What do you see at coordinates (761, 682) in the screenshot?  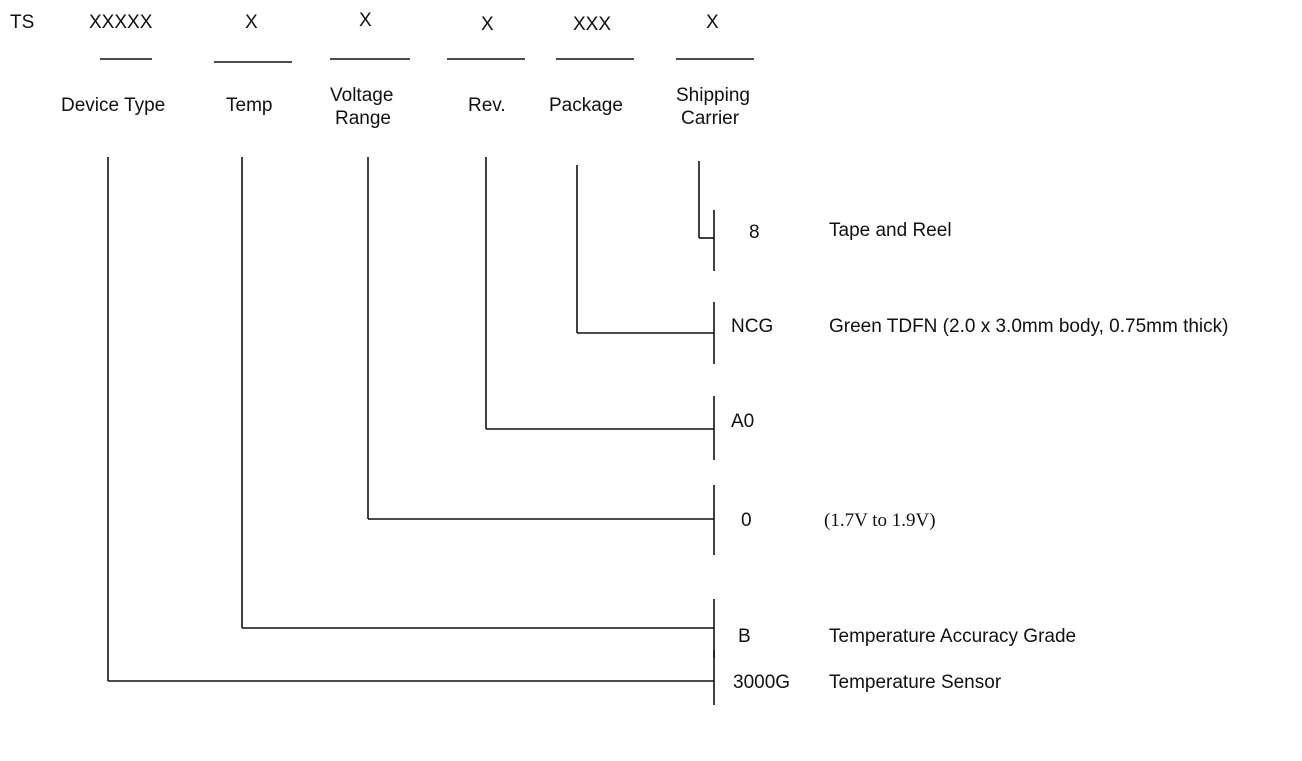 I see `option-code-device-type: 3000G` at bounding box center [761, 682].